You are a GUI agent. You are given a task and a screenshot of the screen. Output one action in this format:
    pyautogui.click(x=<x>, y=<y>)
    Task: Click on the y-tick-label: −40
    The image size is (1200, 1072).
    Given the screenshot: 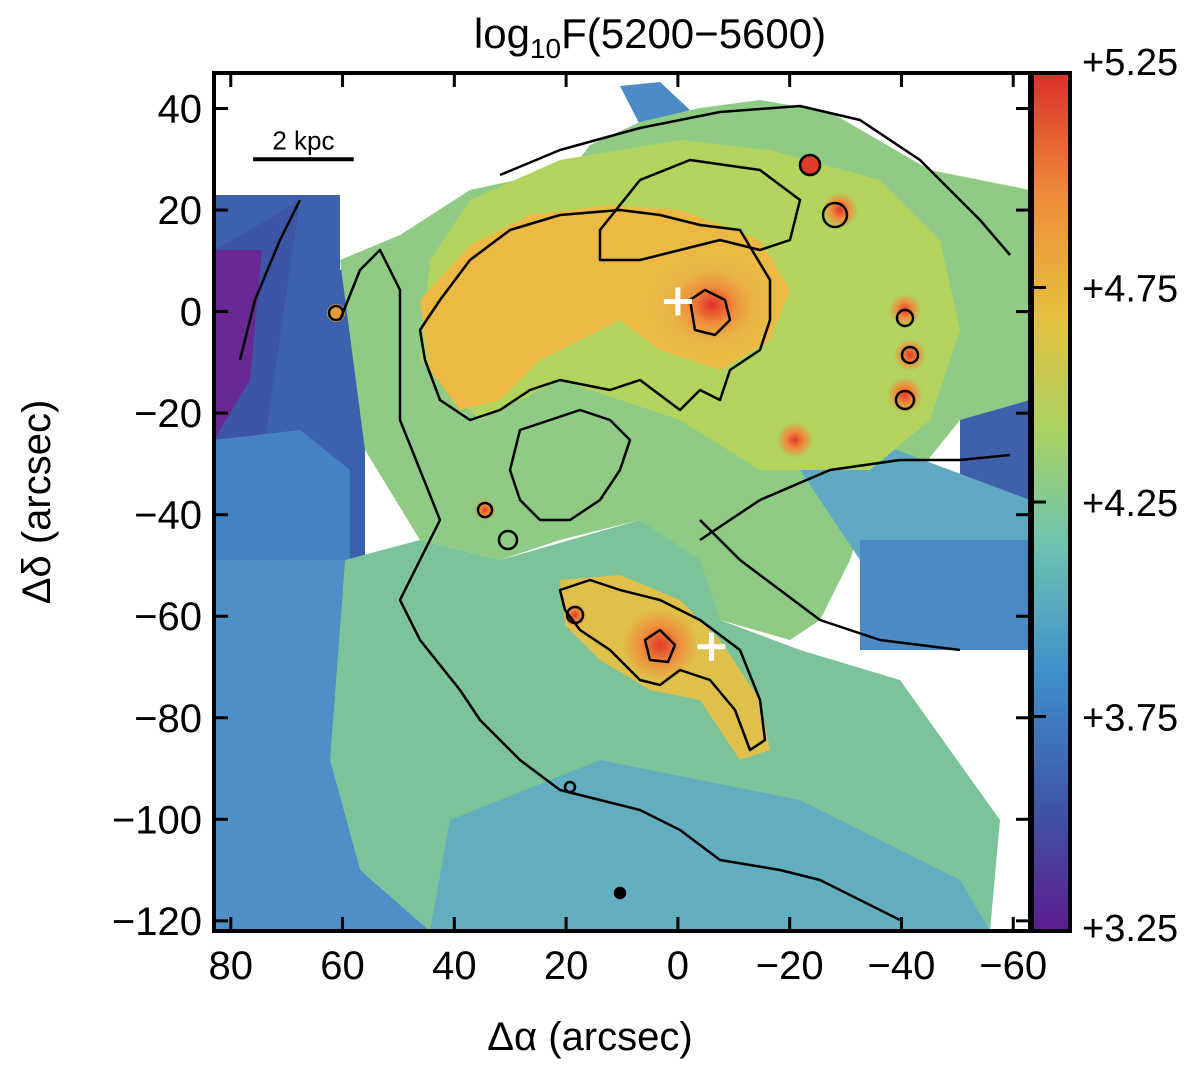 What is the action you would take?
    pyautogui.click(x=168, y=516)
    